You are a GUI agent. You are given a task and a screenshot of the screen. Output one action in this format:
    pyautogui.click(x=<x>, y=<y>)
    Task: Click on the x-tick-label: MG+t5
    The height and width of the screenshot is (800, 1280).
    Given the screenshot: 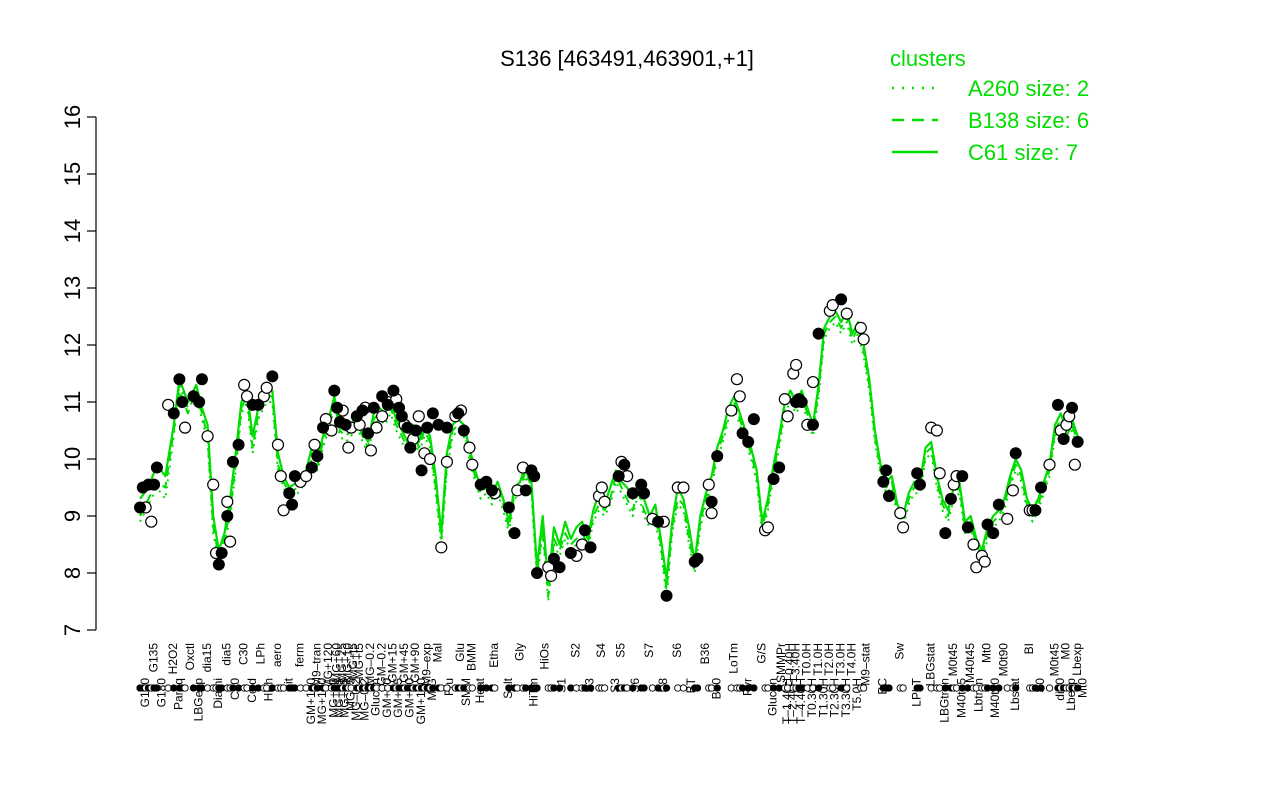 What is the action you would take?
    pyautogui.click(x=353, y=661)
    